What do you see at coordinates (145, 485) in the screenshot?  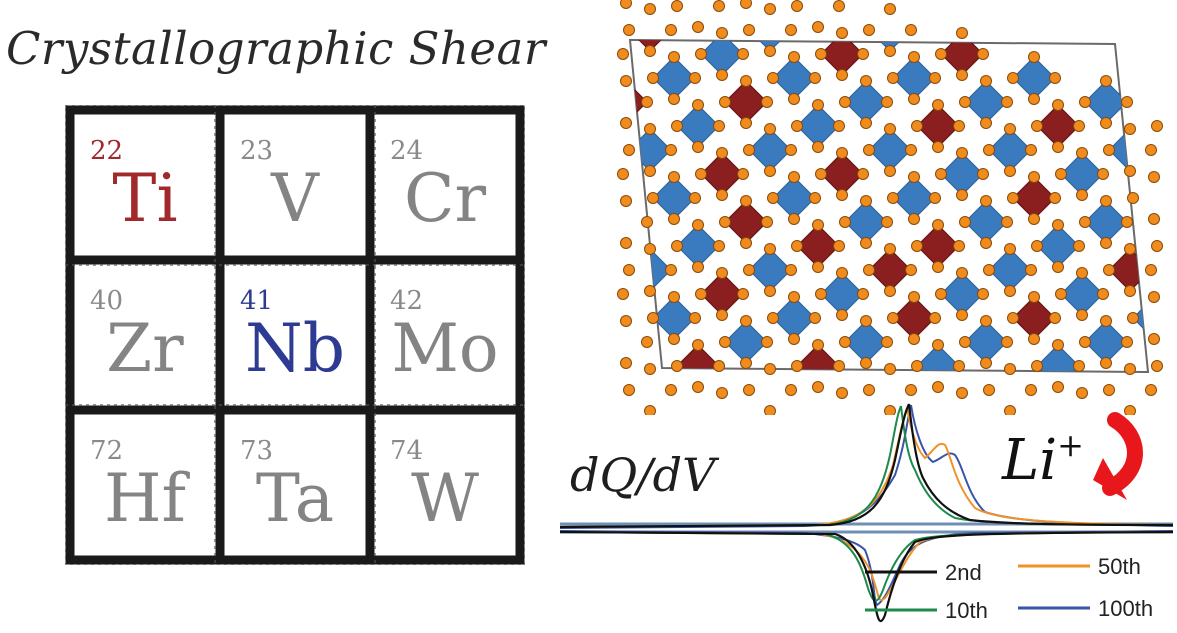 I see `element-cell-hf: 72 Hf` at bounding box center [145, 485].